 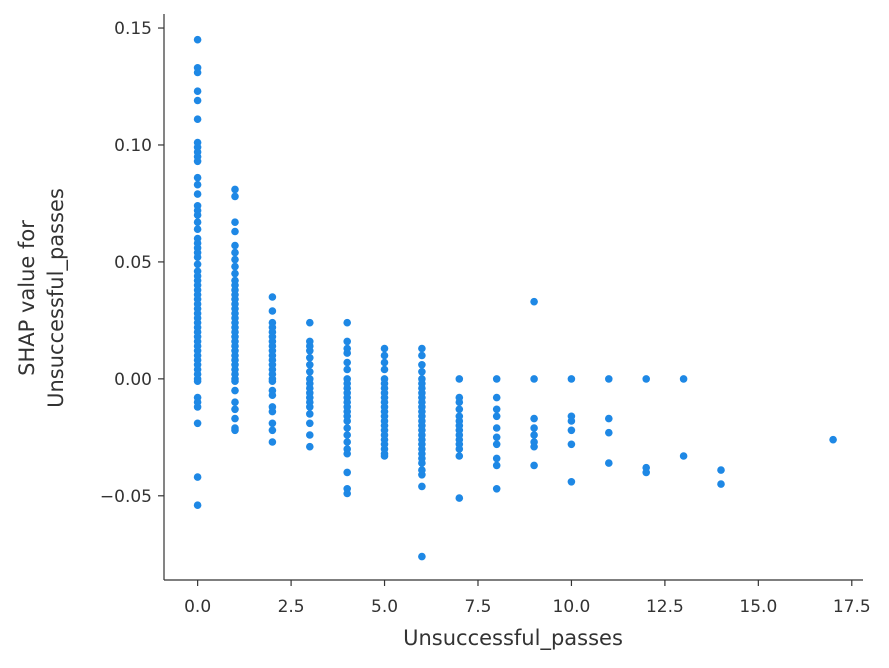 I want to click on x-tick-label: 2.5, so click(x=291, y=607).